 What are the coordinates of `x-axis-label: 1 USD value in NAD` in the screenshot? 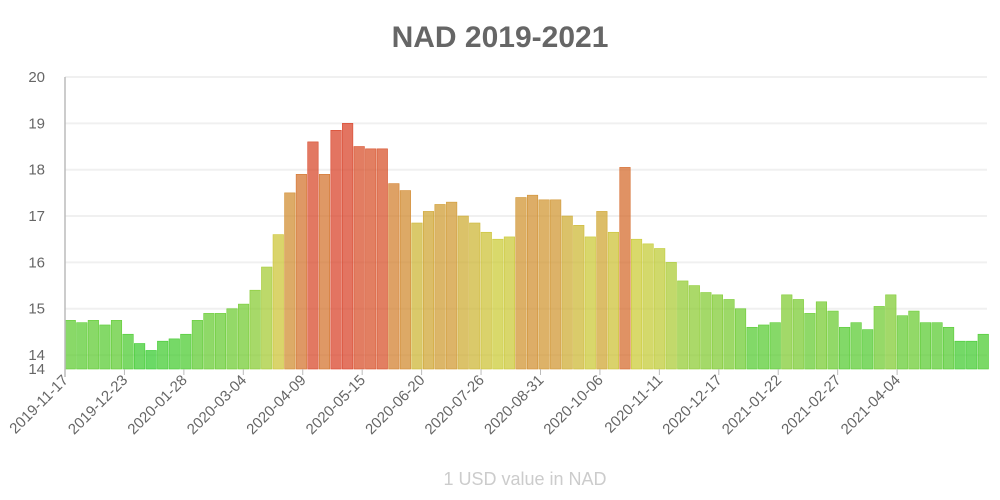 It's located at (524, 479).